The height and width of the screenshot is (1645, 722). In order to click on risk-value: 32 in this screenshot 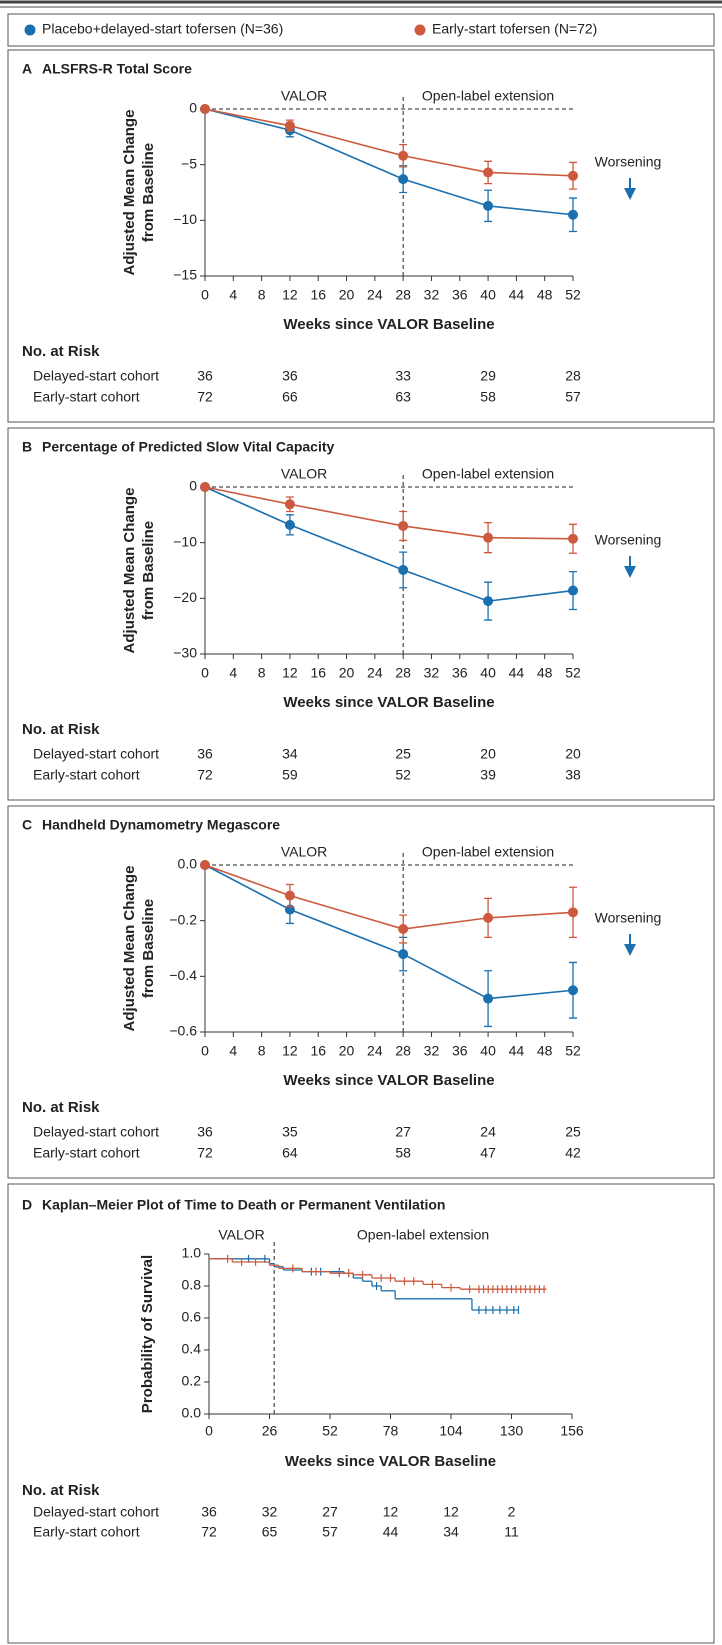, I will do `click(270, 1512)`.